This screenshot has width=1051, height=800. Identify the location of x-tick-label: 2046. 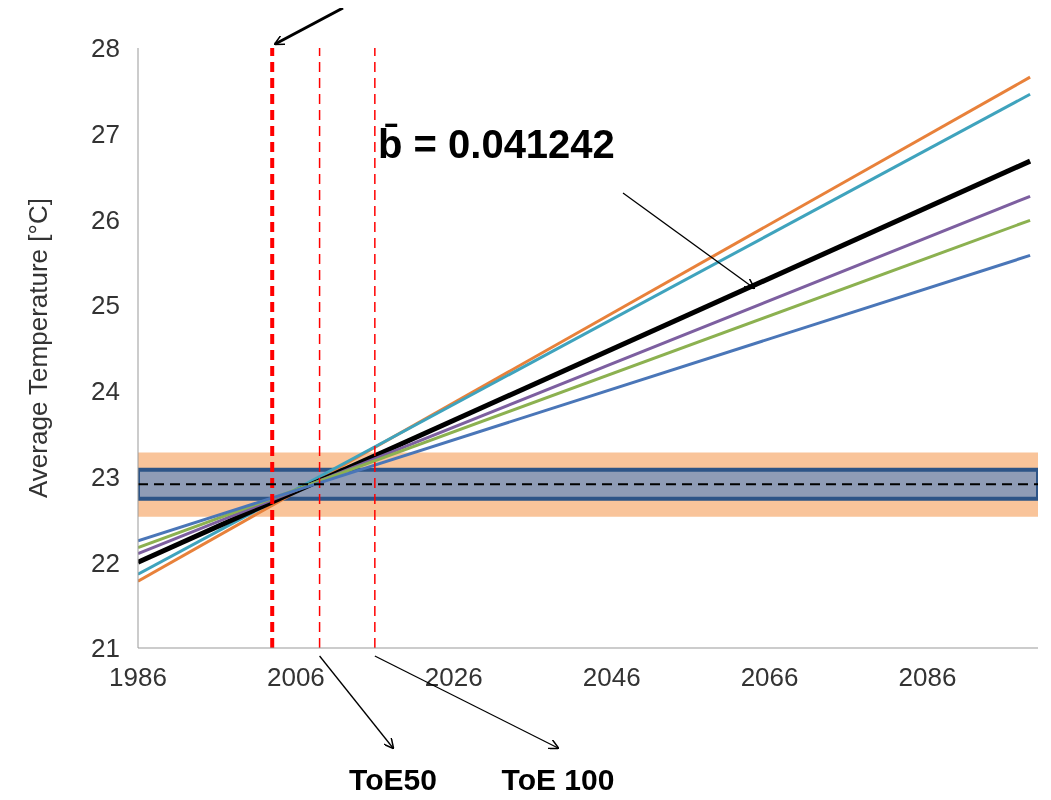
(611, 677).